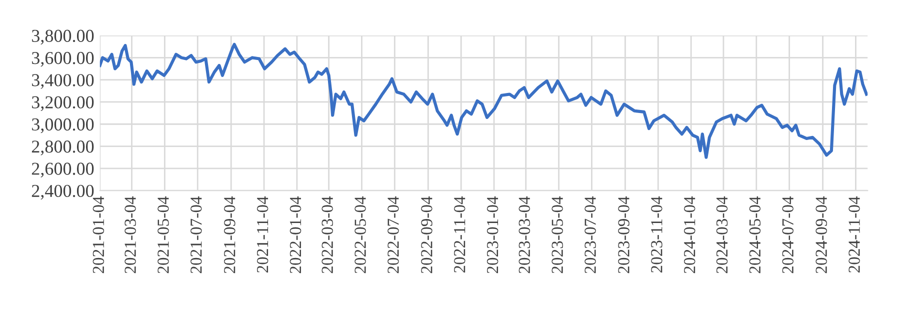 The image size is (900, 323). What do you see at coordinates (854, 234) in the screenshot?
I see `x-tick-label: 2024-11-04` at bounding box center [854, 234].